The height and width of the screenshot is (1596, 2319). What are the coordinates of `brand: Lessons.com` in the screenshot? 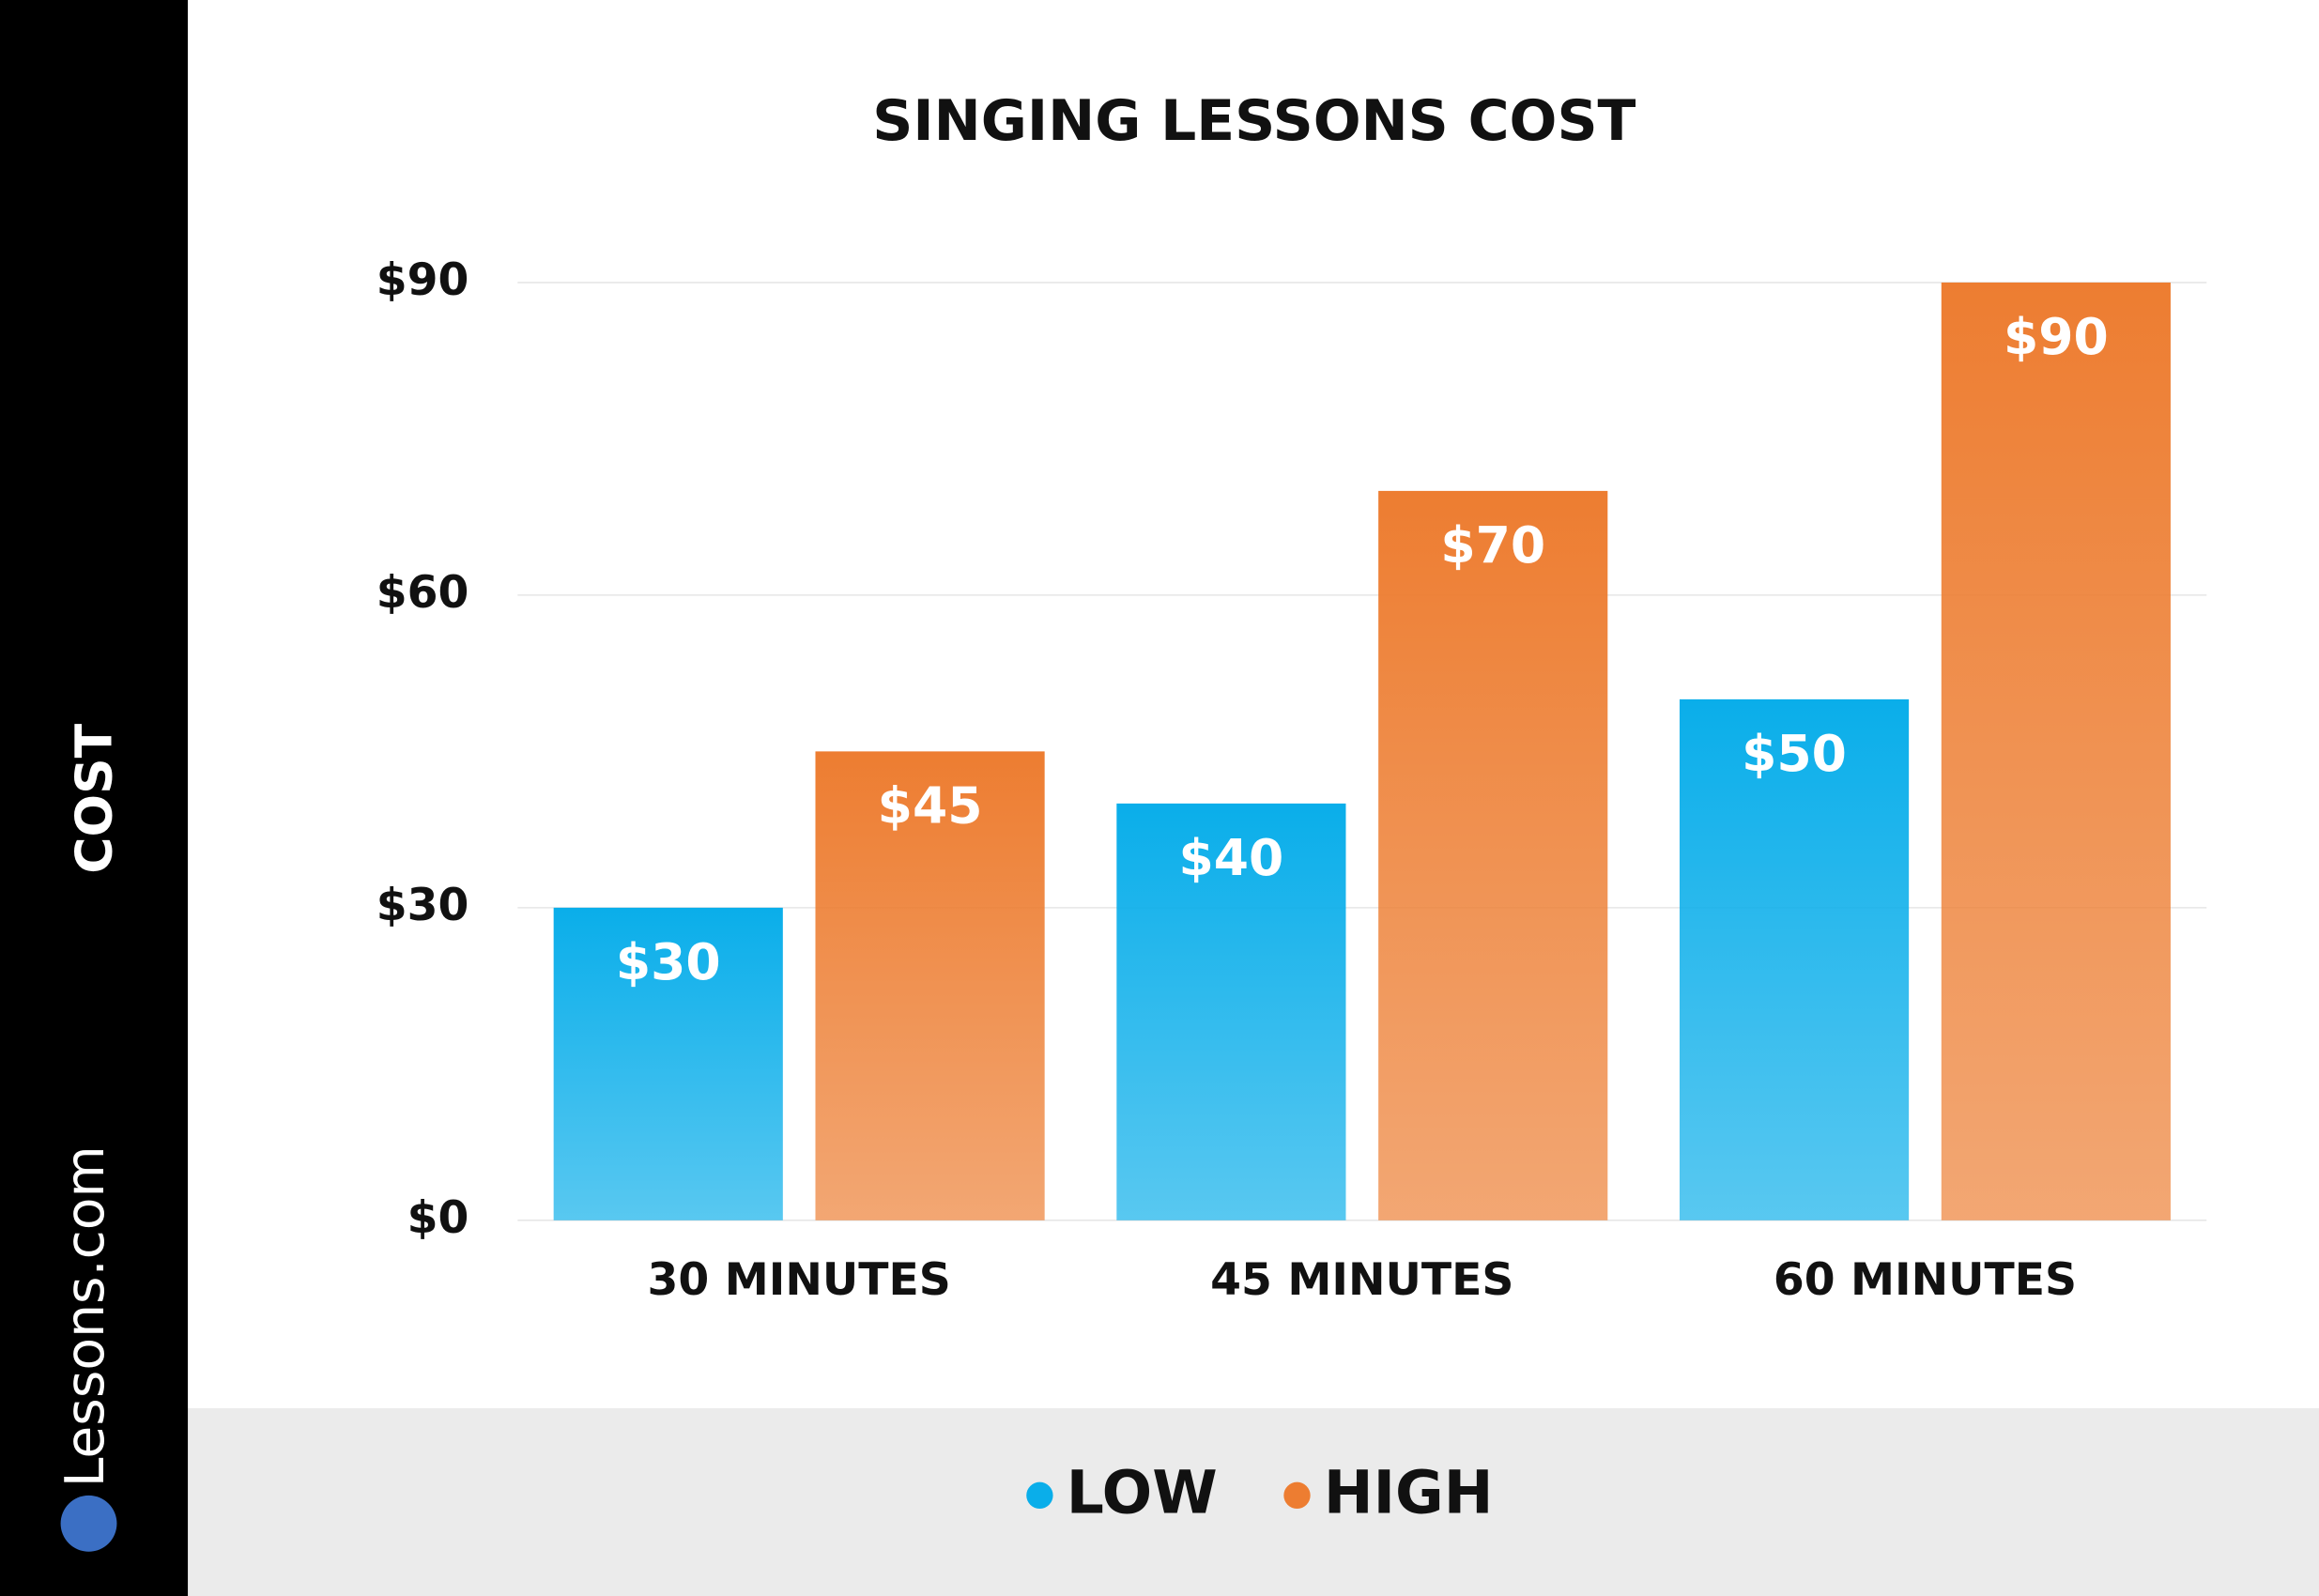 It's located at (85, 1316).